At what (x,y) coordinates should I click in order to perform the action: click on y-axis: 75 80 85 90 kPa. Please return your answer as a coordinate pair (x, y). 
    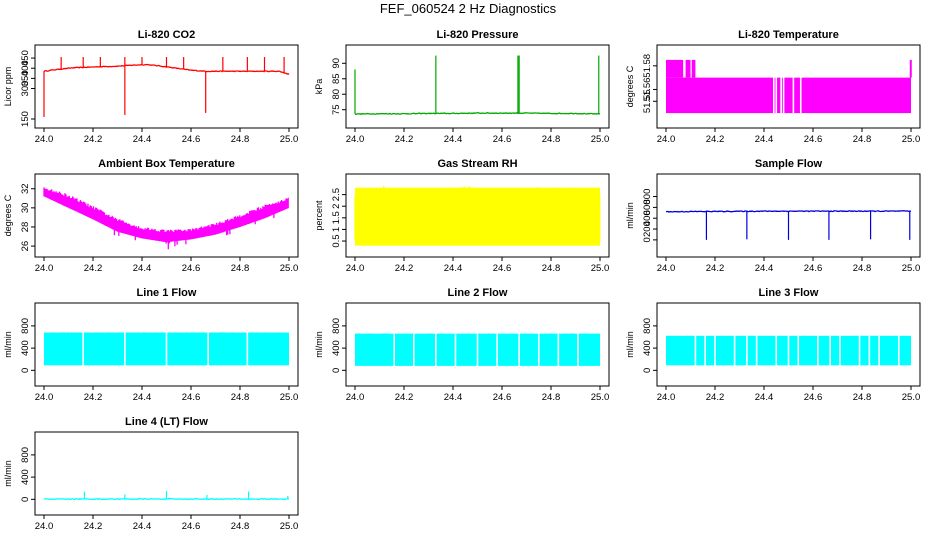
    Looking at the image, I should click on (330, 86).